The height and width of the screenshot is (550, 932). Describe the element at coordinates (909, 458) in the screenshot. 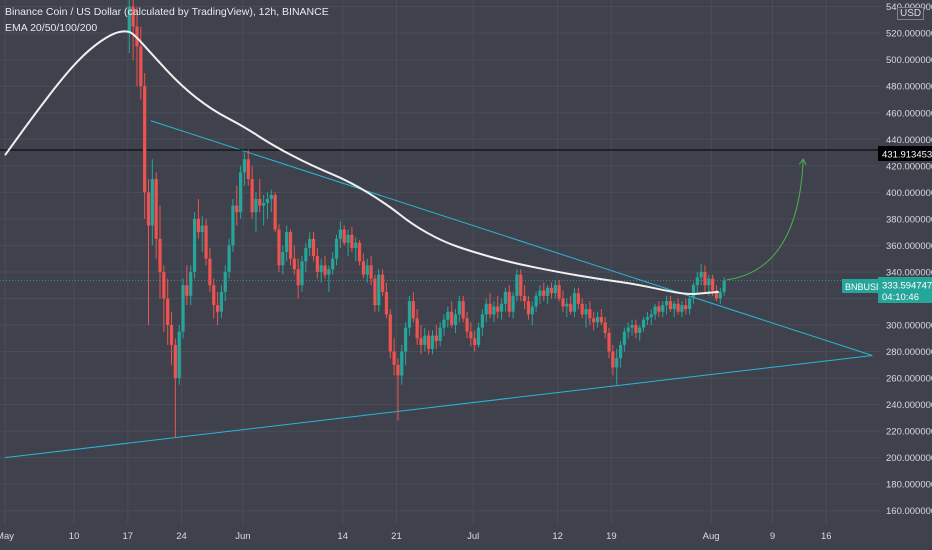

I see `price-tick-label: 200.000000` at that location.